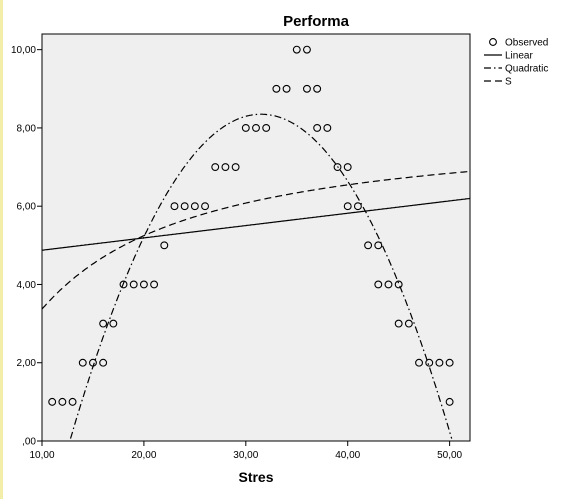 The image size is (562, 499). What do you see at coordinates (29, 442) in the screenshot?
I see `y-tick-label: ,00` at bounding box center [29, 442].